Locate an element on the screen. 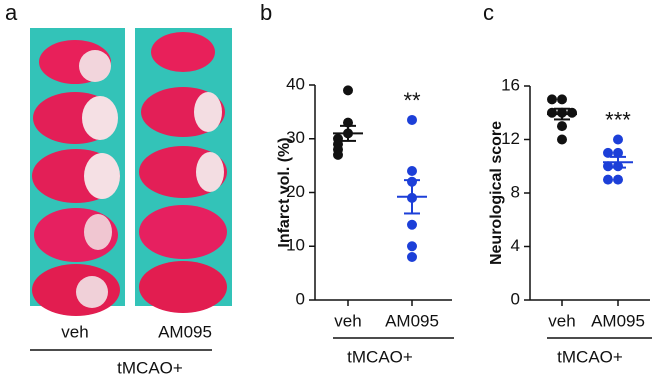 The image size is (656, 381). condition-label: tMCAO+ is located at coordinates (150, 367).